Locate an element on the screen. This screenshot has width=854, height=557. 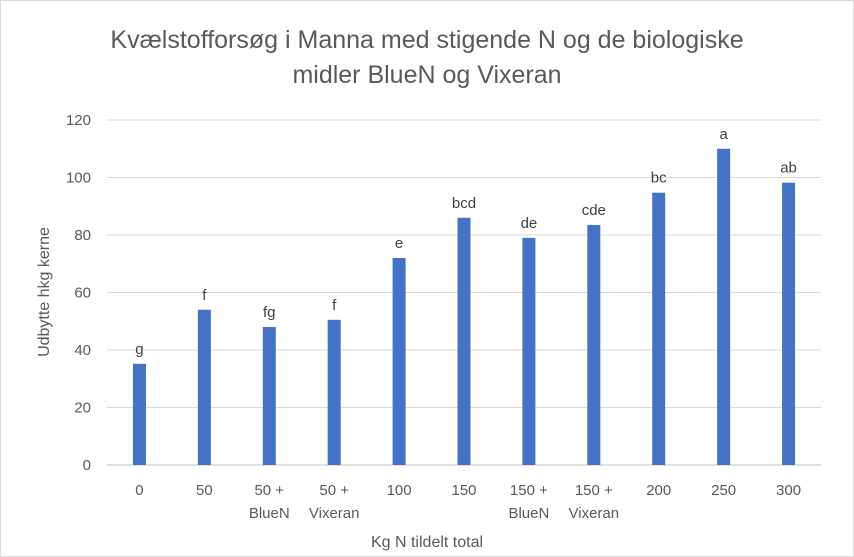
x-tick-label: 250 is located at coordinates (723, 490).